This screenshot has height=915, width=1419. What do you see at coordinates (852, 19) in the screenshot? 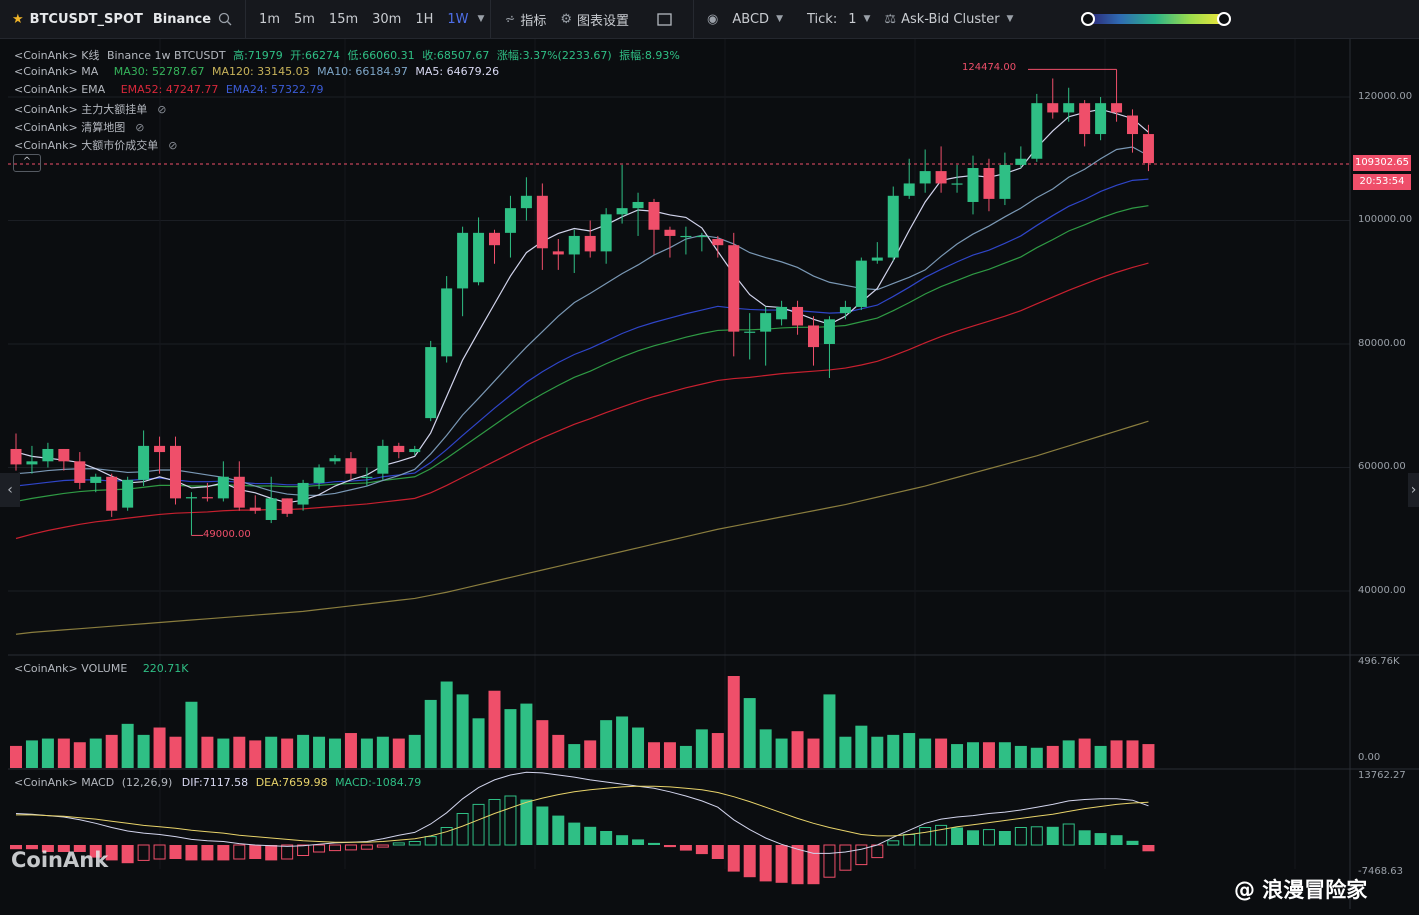
I see `tick-value: 1` at bounding box center [852, 19].